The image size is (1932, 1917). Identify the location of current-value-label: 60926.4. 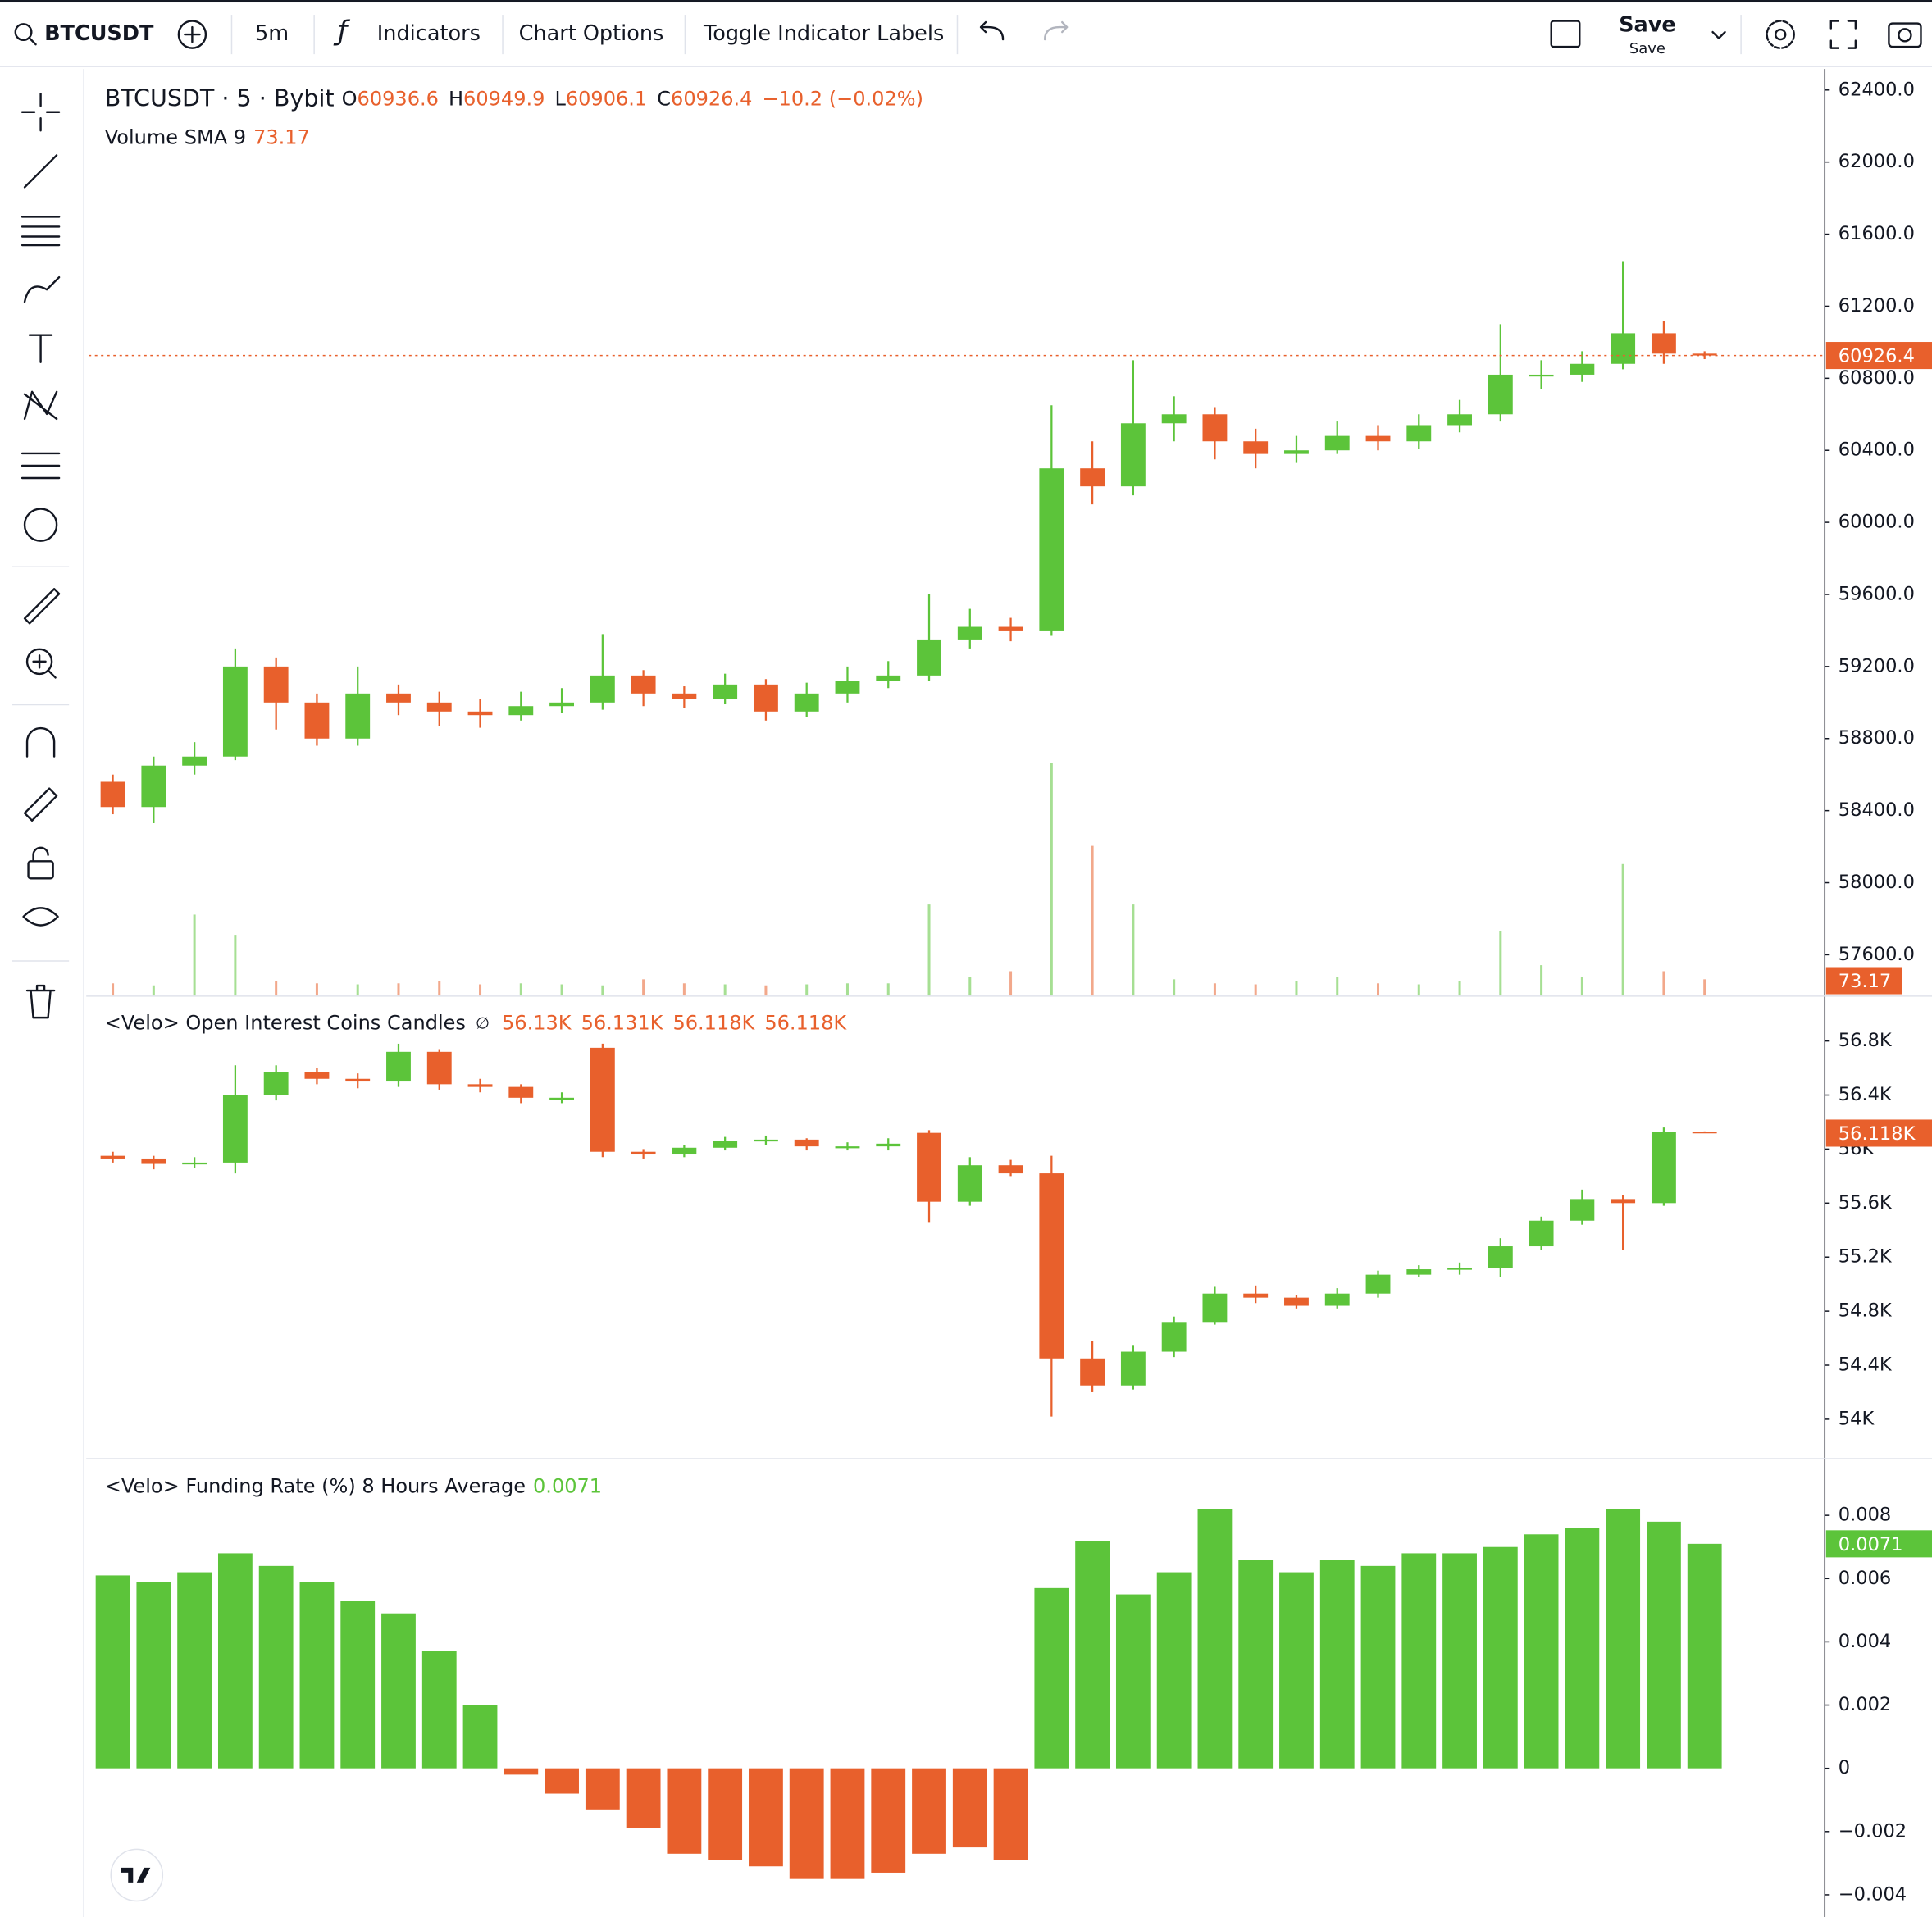
(1877, 356).